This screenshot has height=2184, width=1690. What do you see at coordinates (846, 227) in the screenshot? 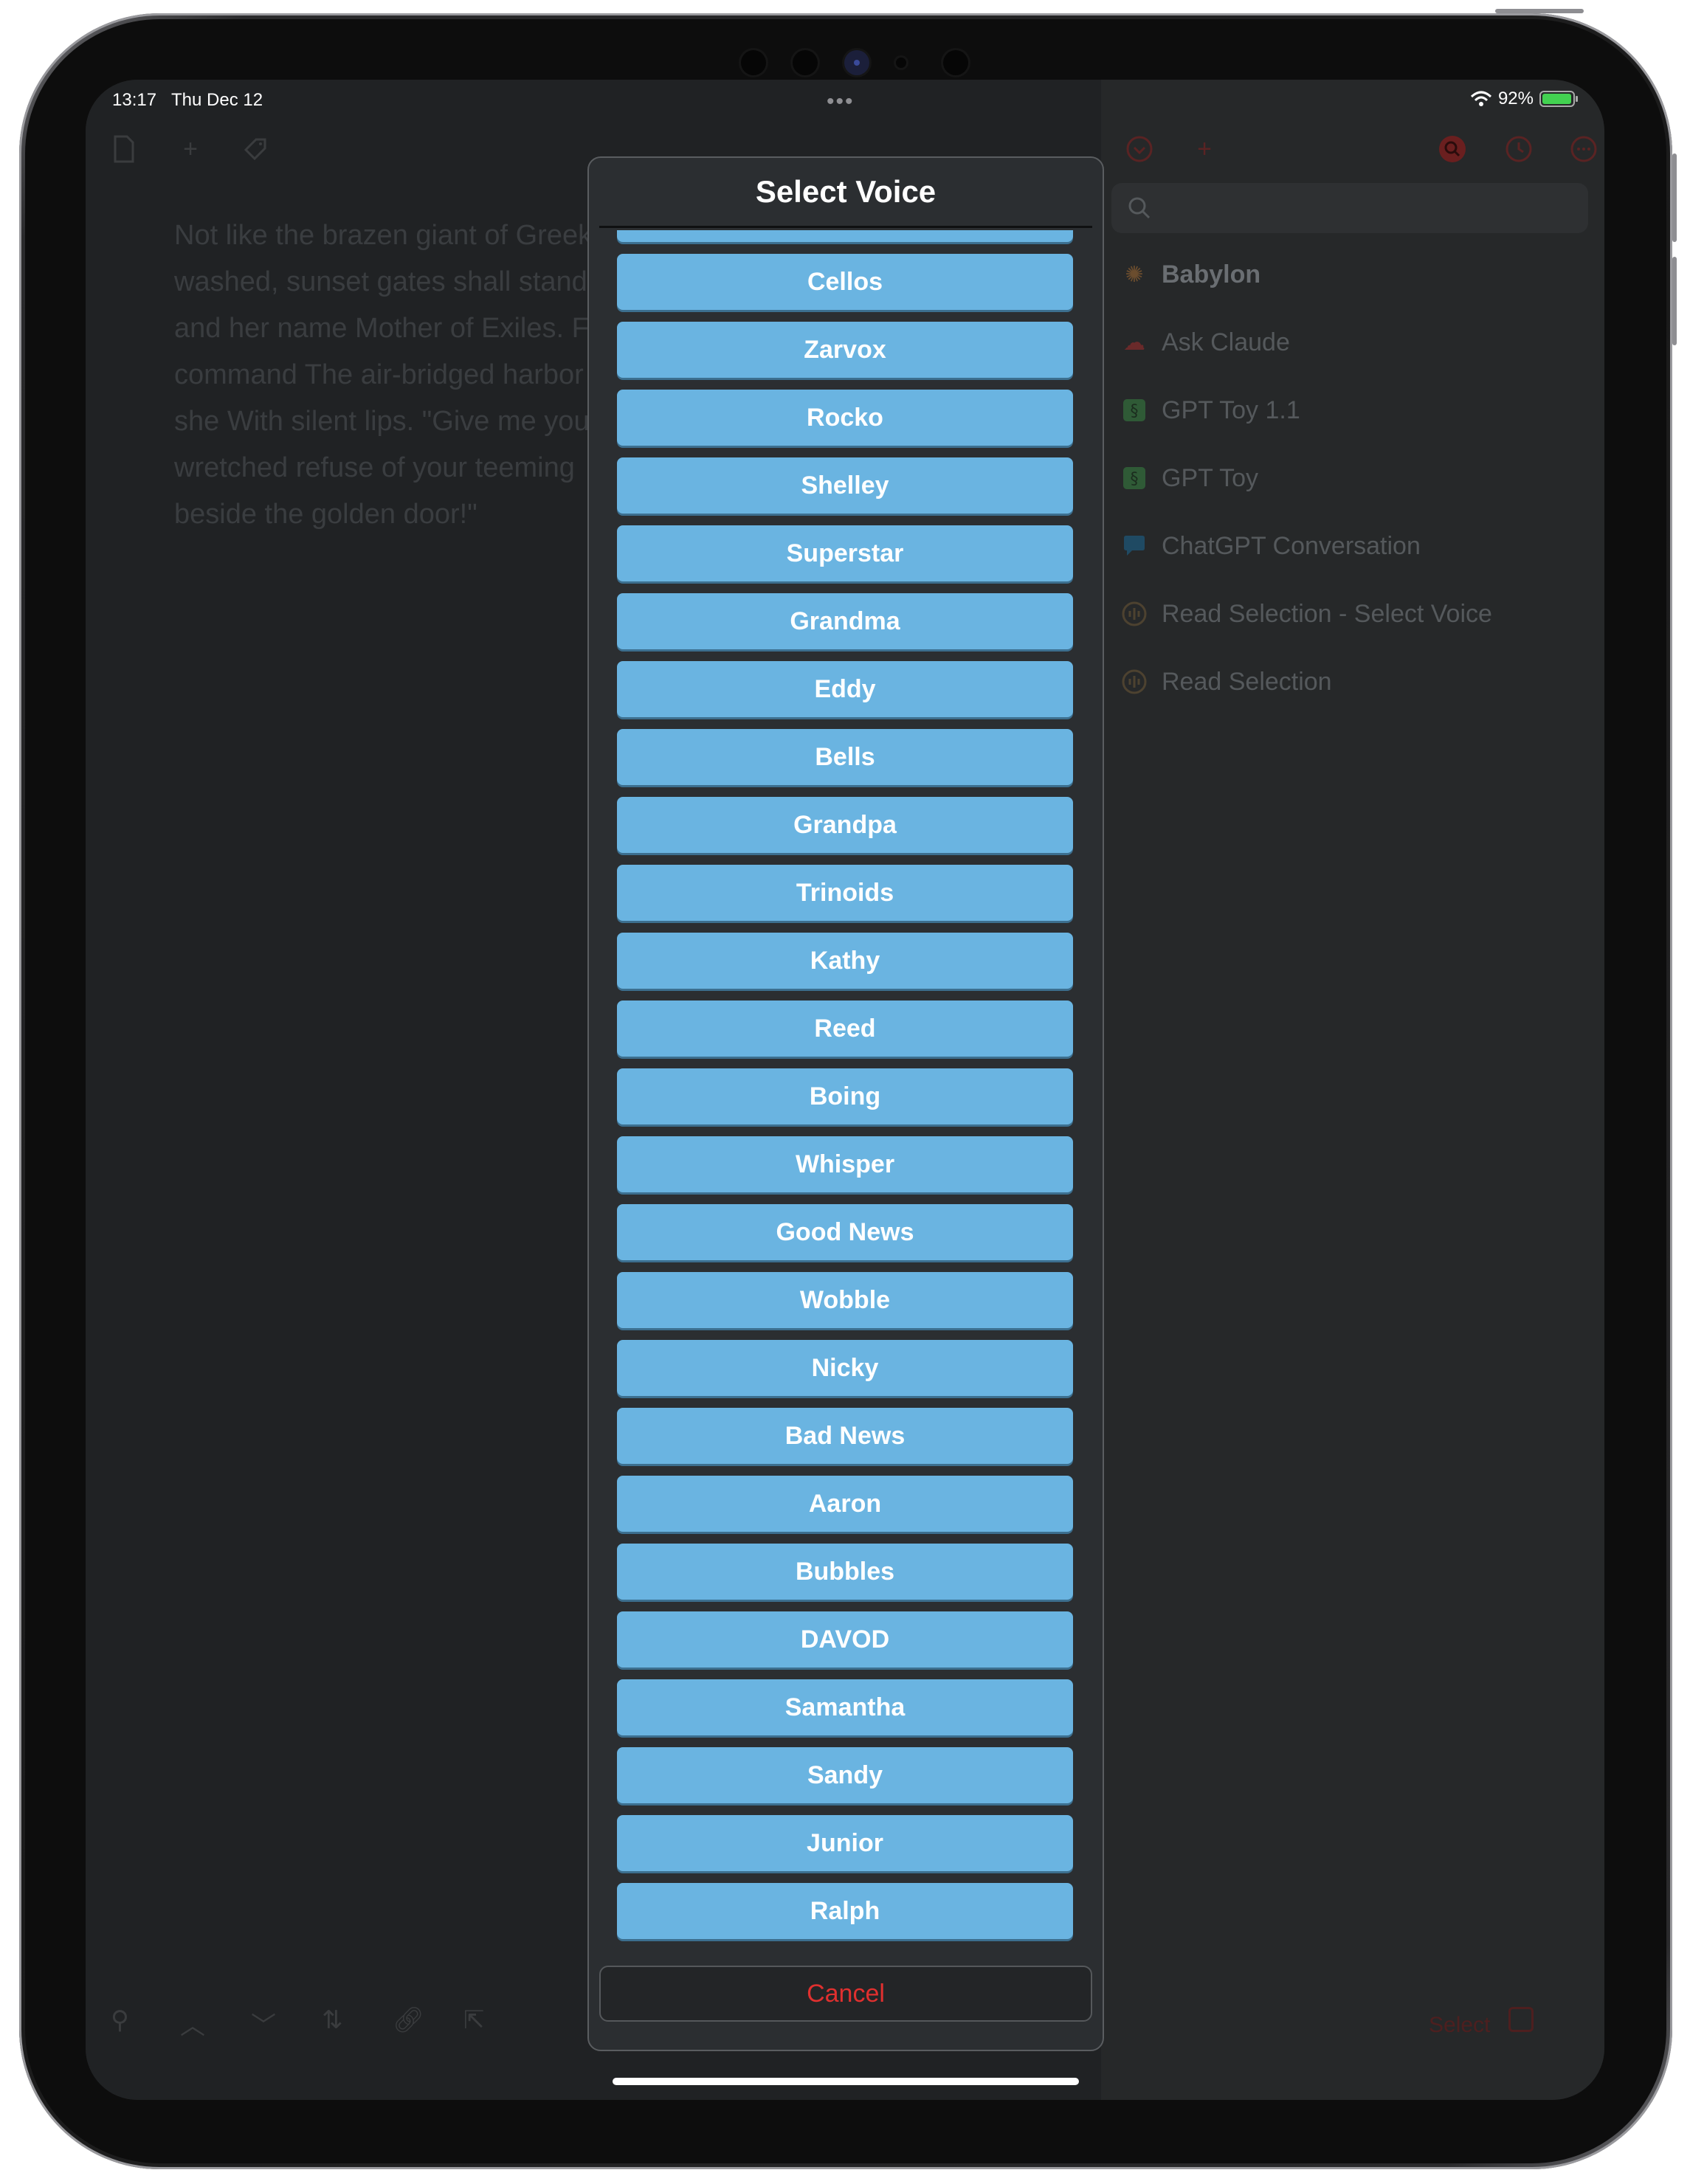
I see `divider` at bounding box center [846, 227].